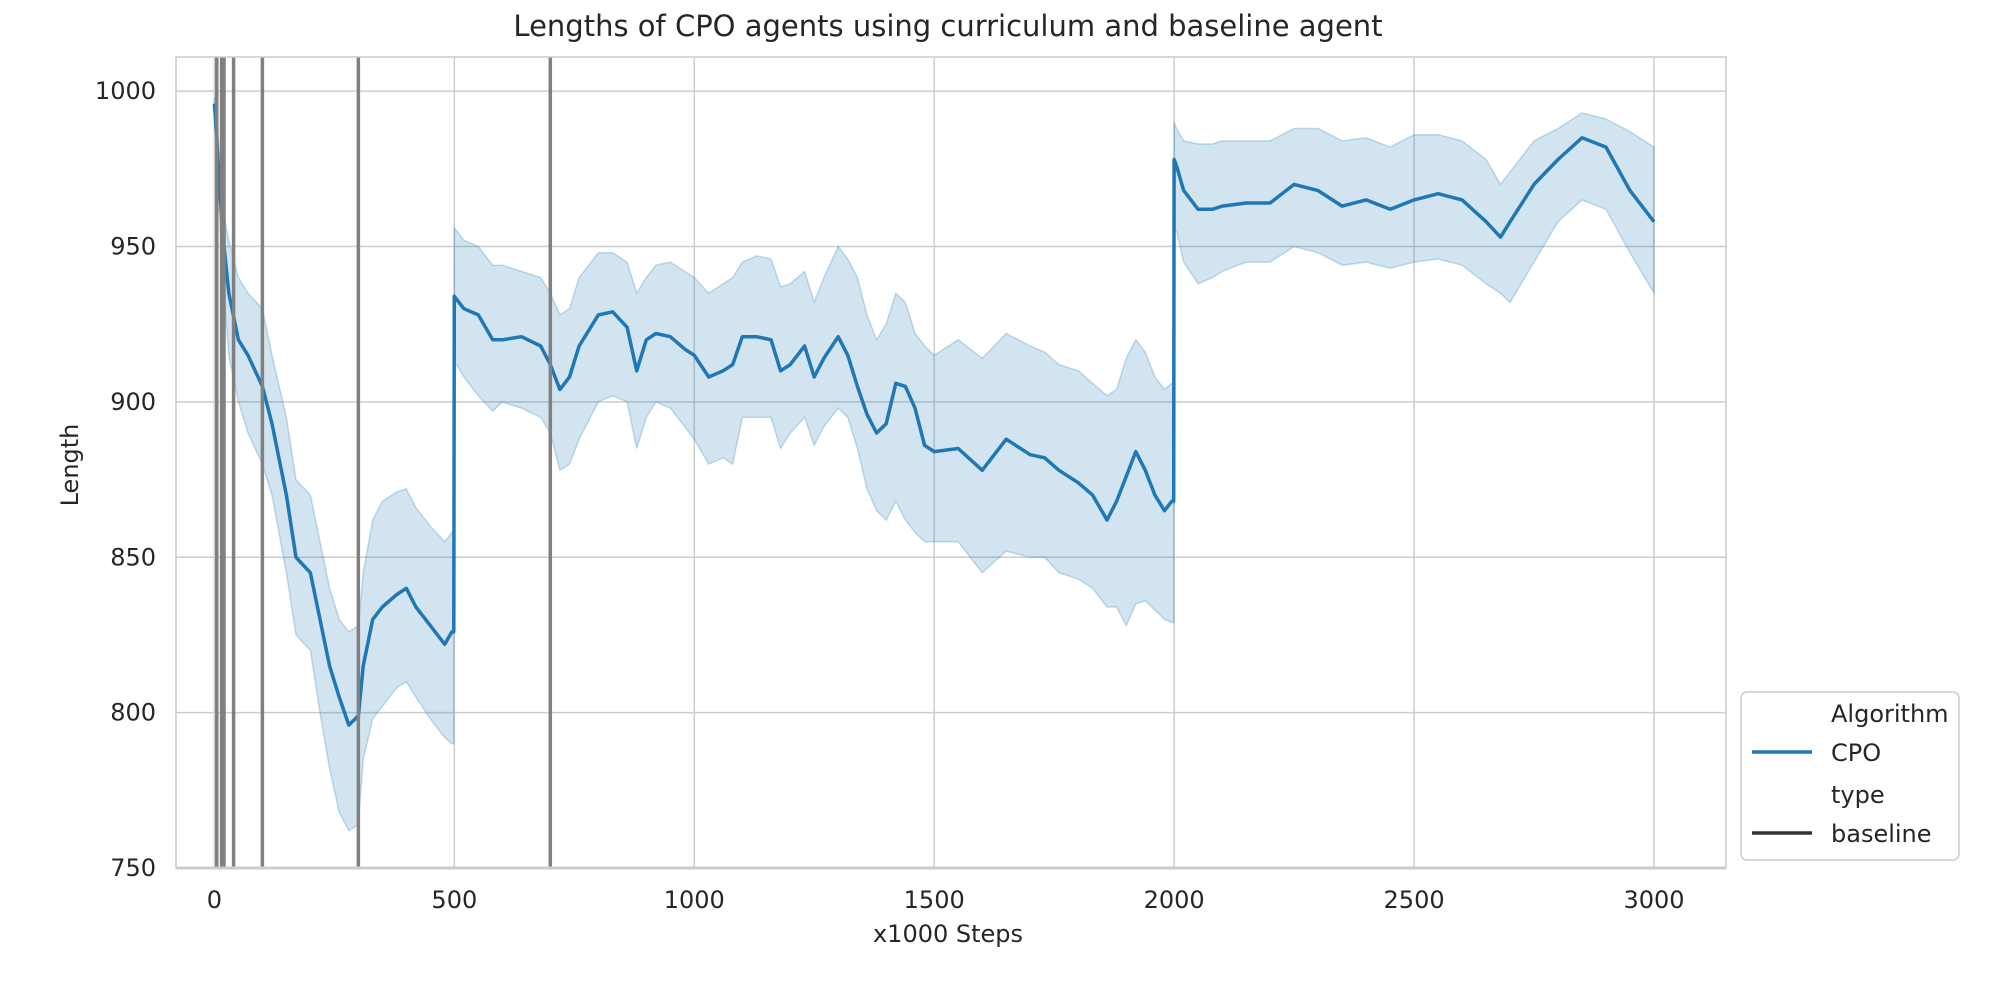 This screenshot has width=2000, height=1004. Describe the element at coordinates (934, 900) in the screenshot. I see `x-tick-label: 1500` at that location.